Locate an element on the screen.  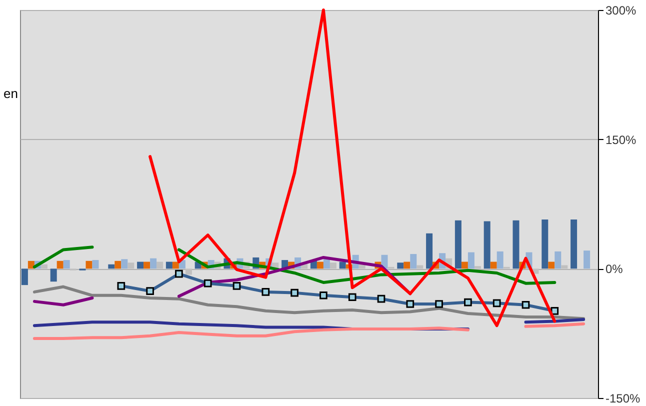
text: en is located at coordinates (11, 93).